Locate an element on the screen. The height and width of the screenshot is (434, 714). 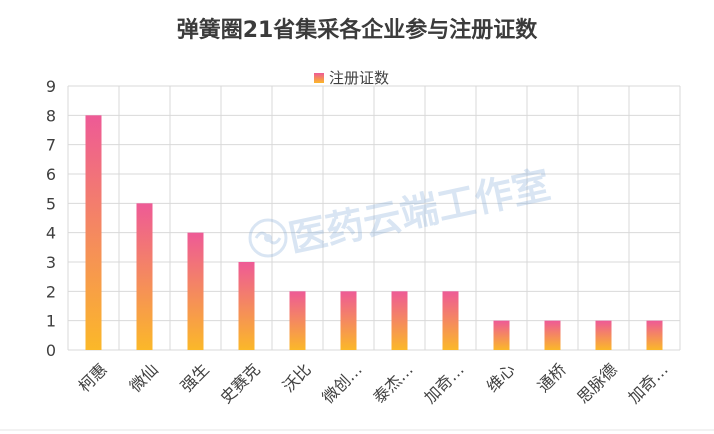
watermark-emblem-wave is located at coordinates (268, 238).